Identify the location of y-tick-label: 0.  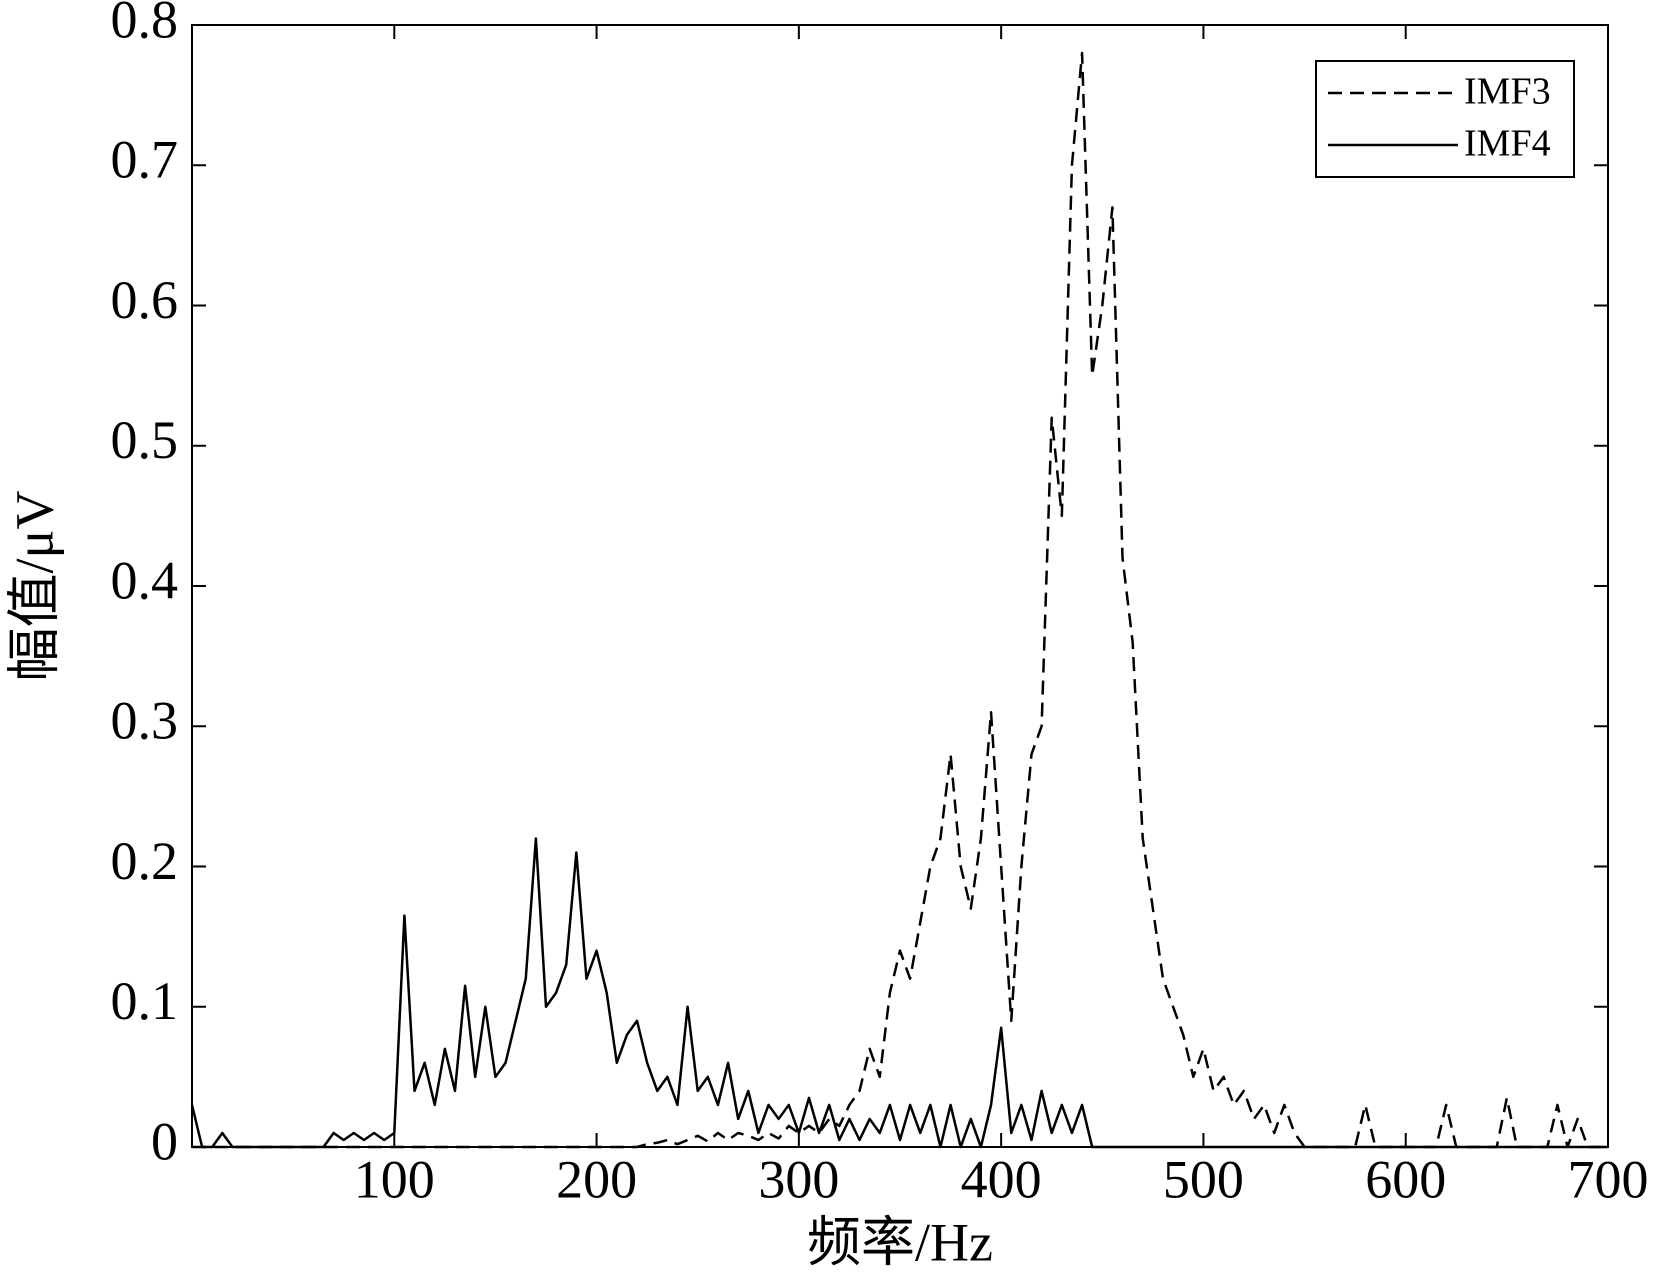
(164, 1141).